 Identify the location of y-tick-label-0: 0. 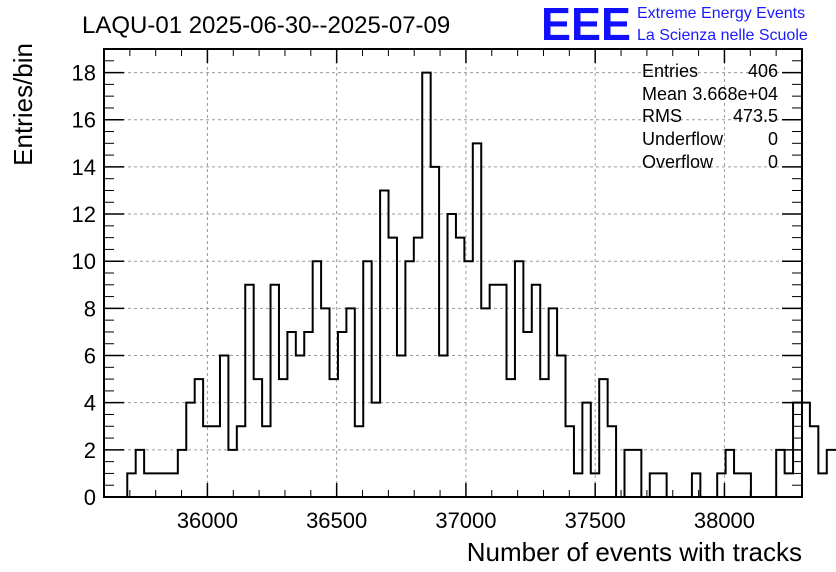
(90, 497).